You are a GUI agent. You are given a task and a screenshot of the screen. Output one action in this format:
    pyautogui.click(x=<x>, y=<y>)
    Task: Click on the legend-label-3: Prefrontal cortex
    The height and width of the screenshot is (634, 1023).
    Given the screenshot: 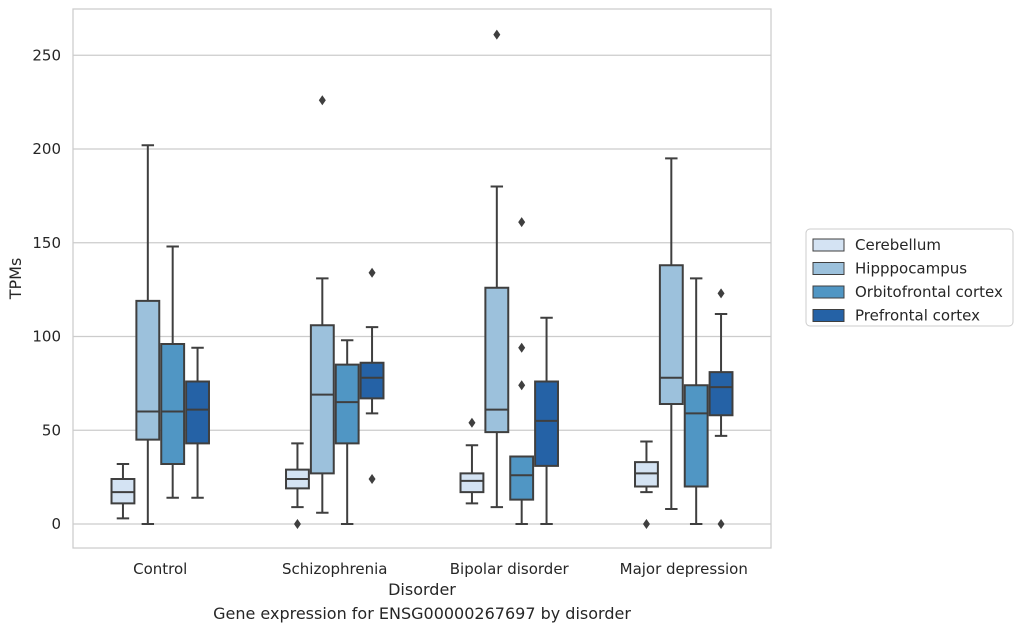 What is the action you would take?
    pyautogui.click(x=917, y=316)
    